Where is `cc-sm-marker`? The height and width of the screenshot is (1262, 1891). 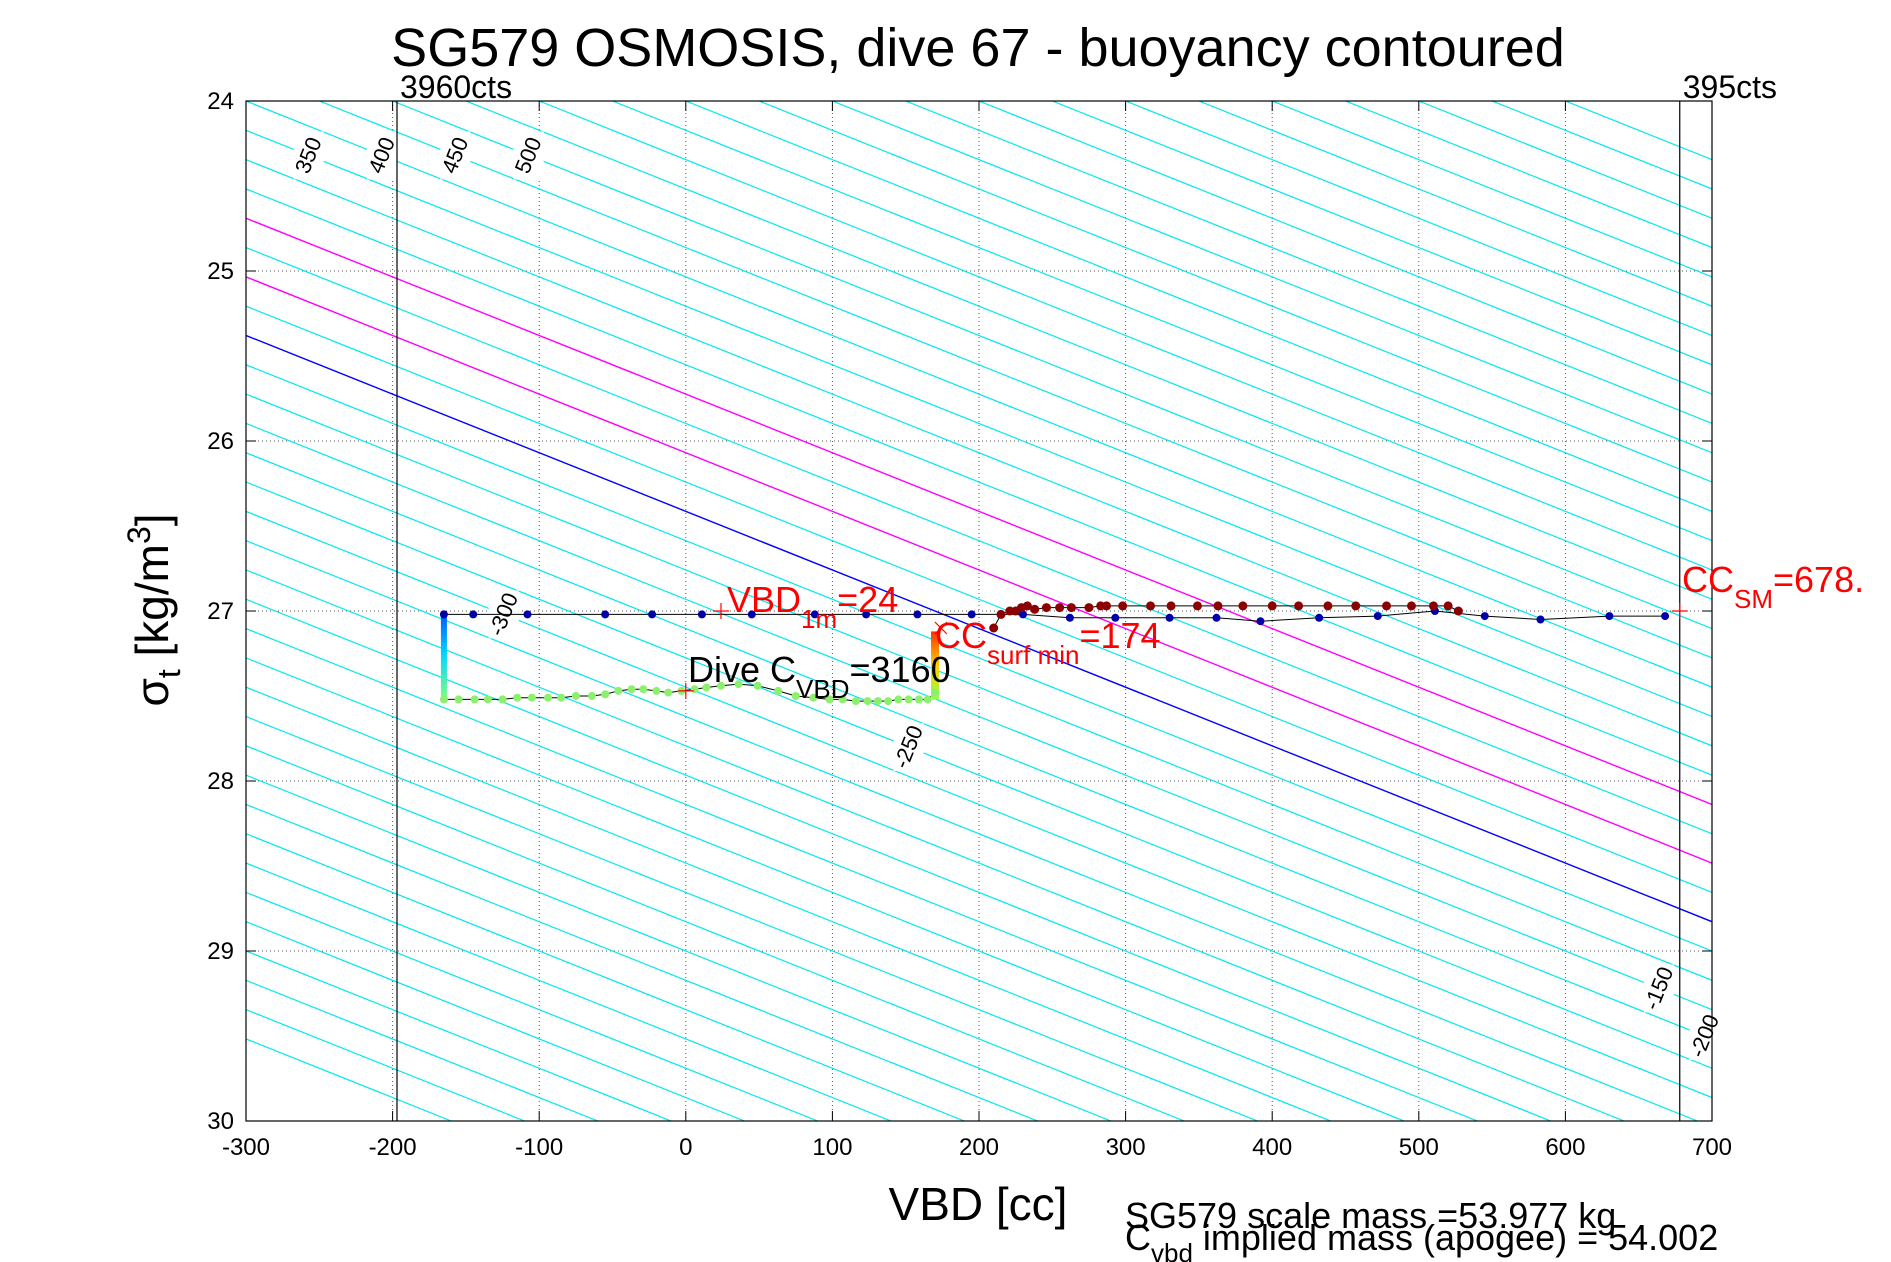
cc-sm-marker is located at coordinates (1679, 611).